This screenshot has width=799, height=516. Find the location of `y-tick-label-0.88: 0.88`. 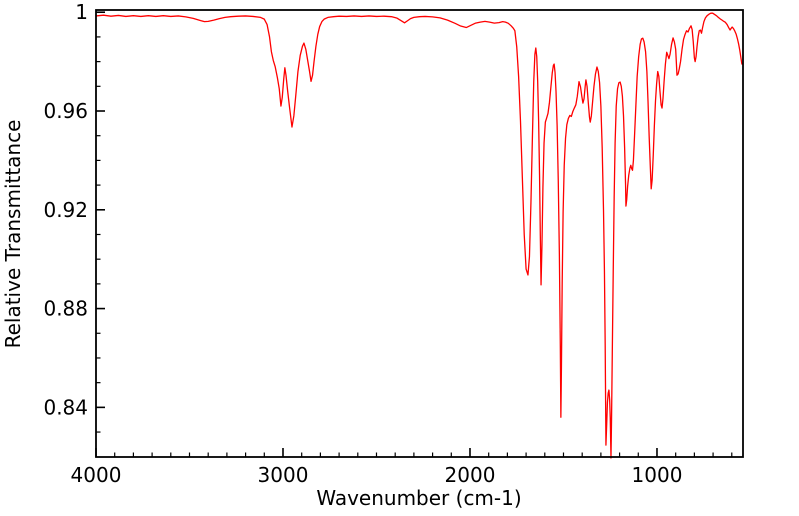

y-tick-label-0.88: 0.88 is located at coordinates (65, 309).